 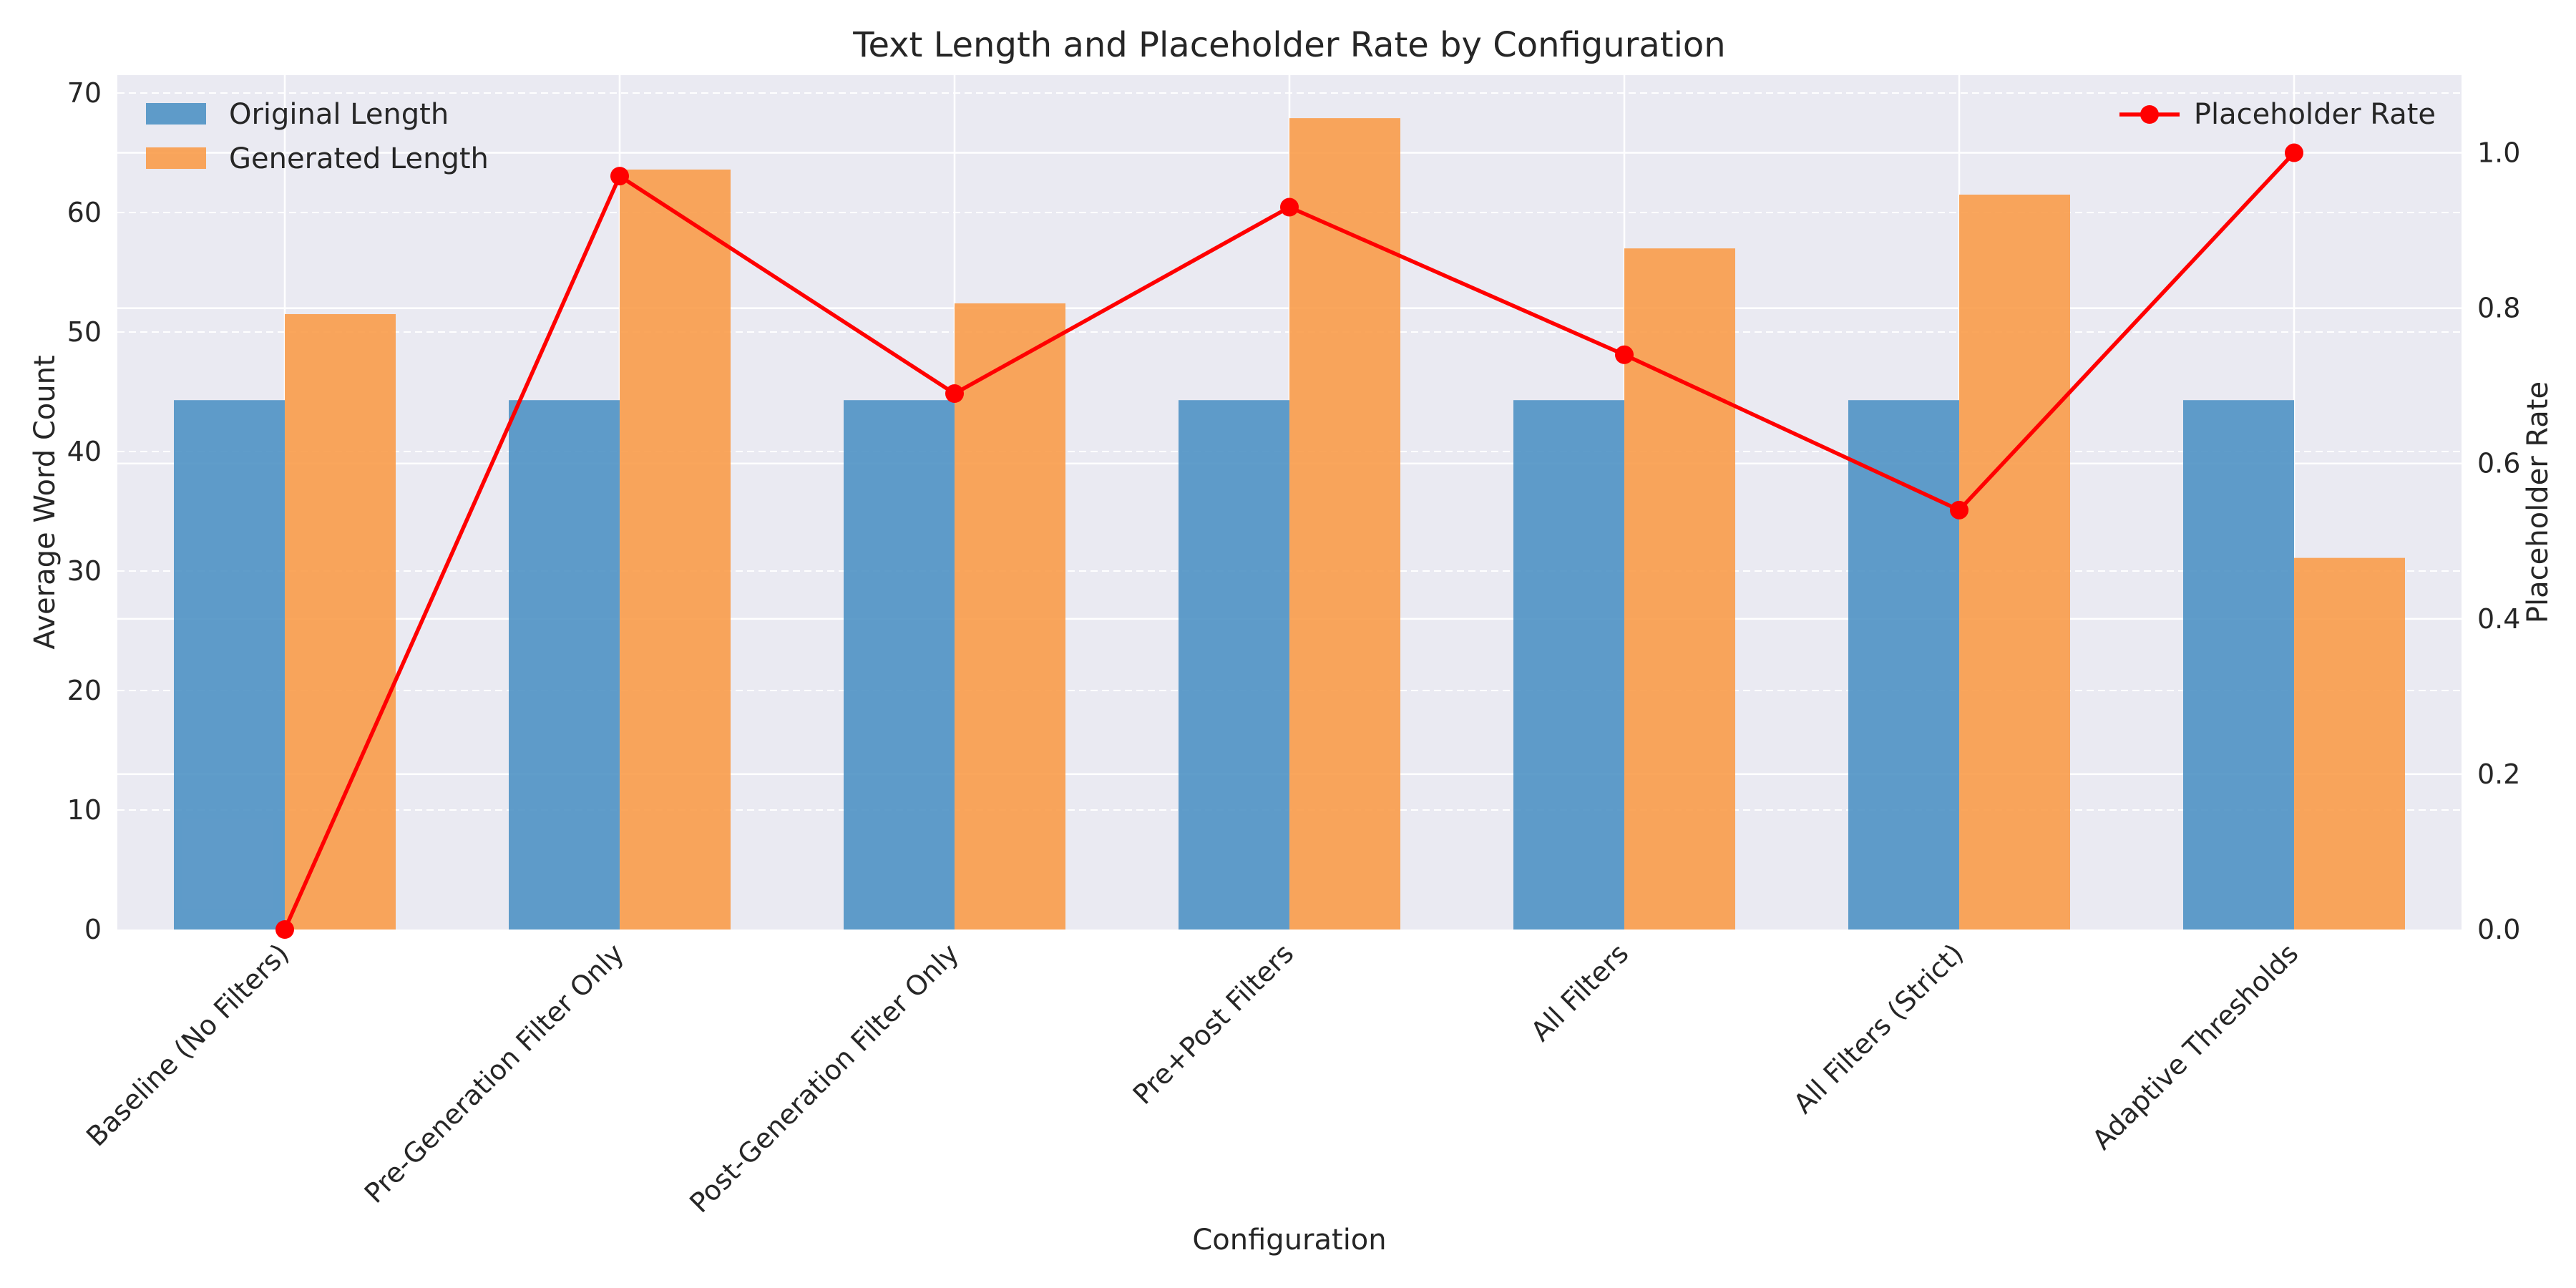 What do you see at coordinates (84, 93) in the screenshot?
I see `y-tick-label: 70` at bounding box center [84, 93].